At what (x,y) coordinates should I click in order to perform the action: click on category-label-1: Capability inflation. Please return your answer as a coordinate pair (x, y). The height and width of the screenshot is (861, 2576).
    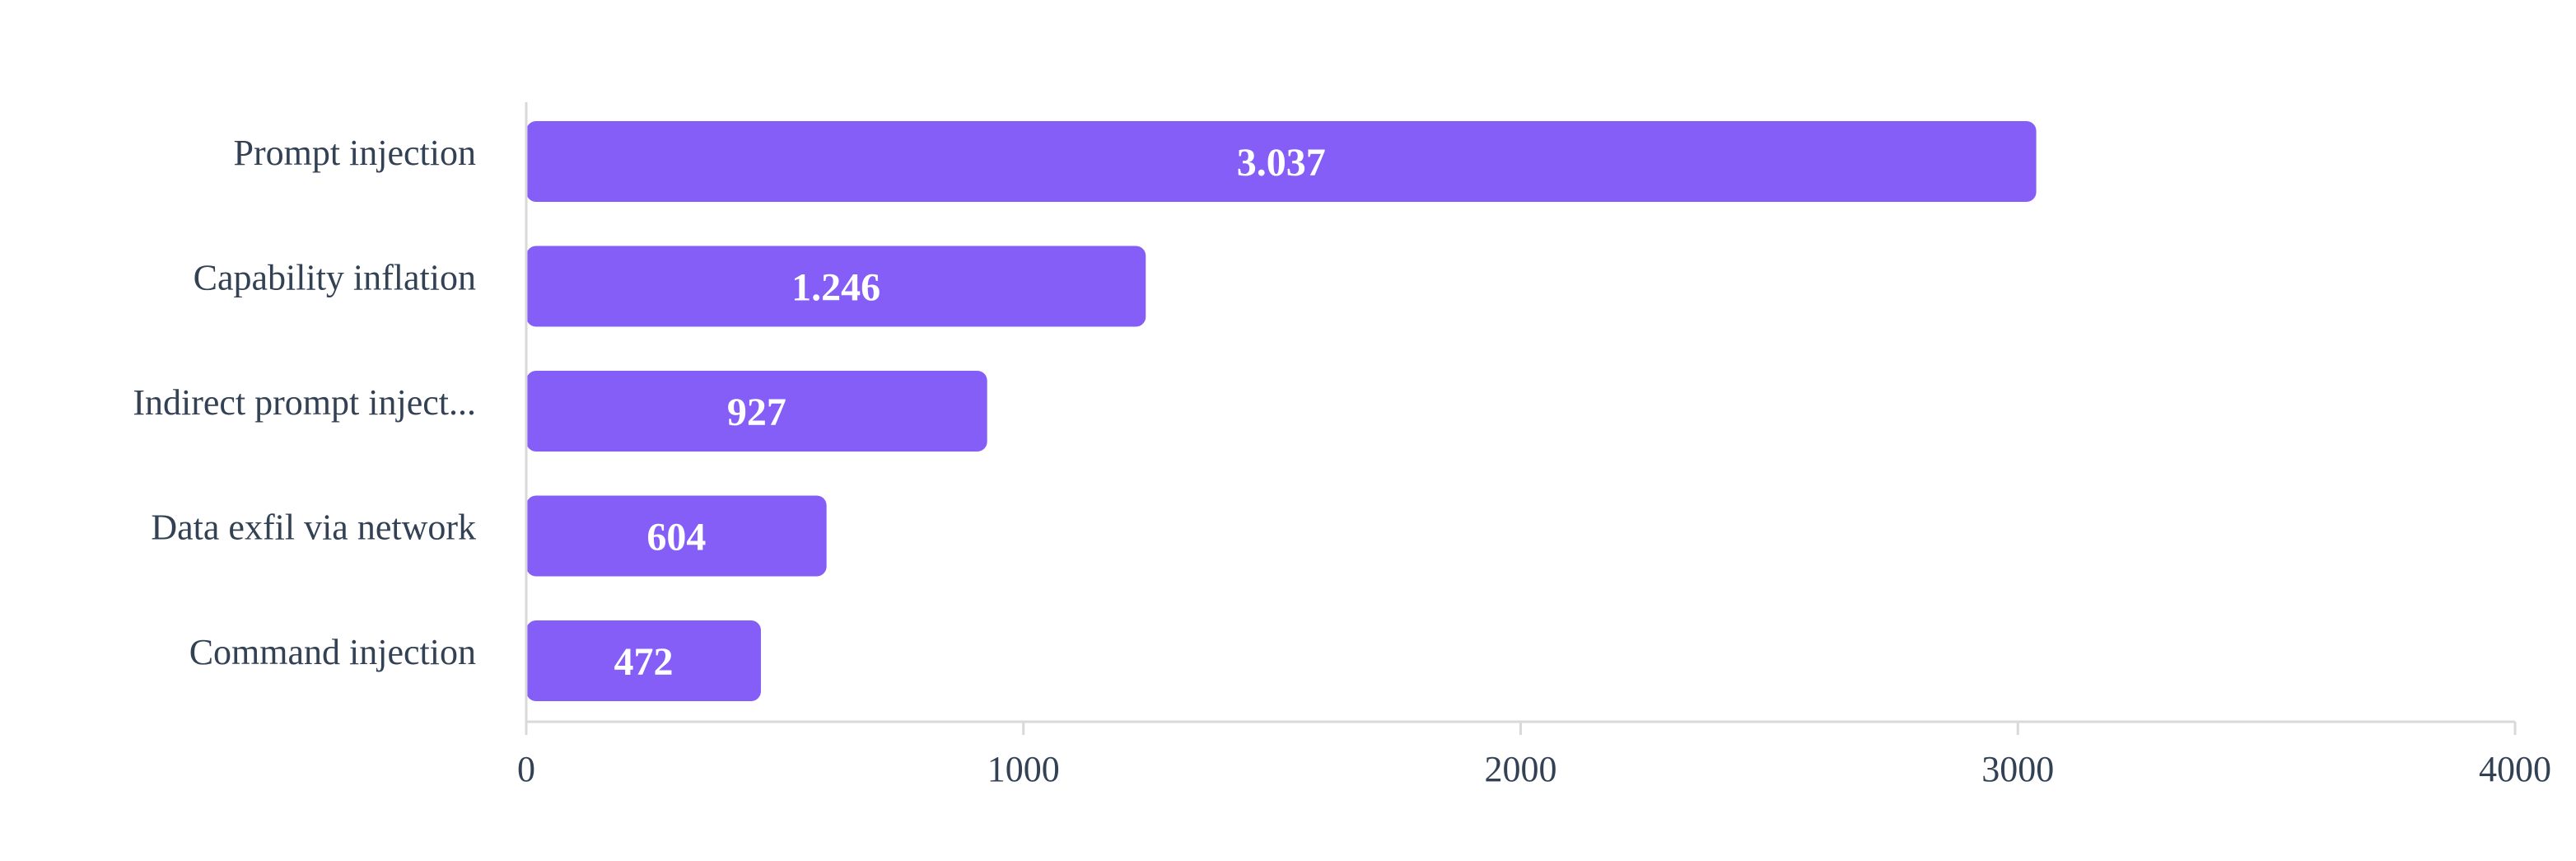
    Looking at the image, I should click on (335, 278).